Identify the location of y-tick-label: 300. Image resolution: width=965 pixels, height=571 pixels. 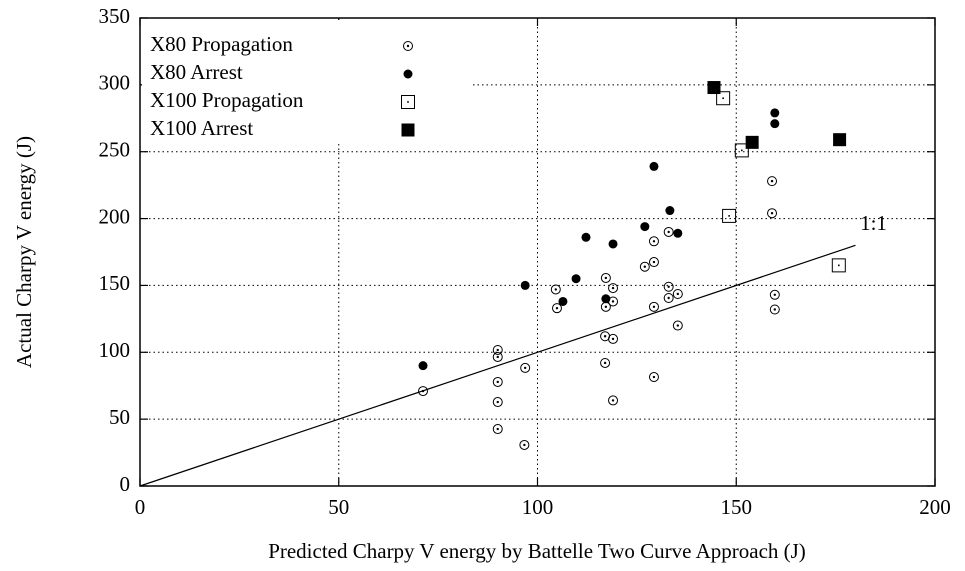
(115, 83).